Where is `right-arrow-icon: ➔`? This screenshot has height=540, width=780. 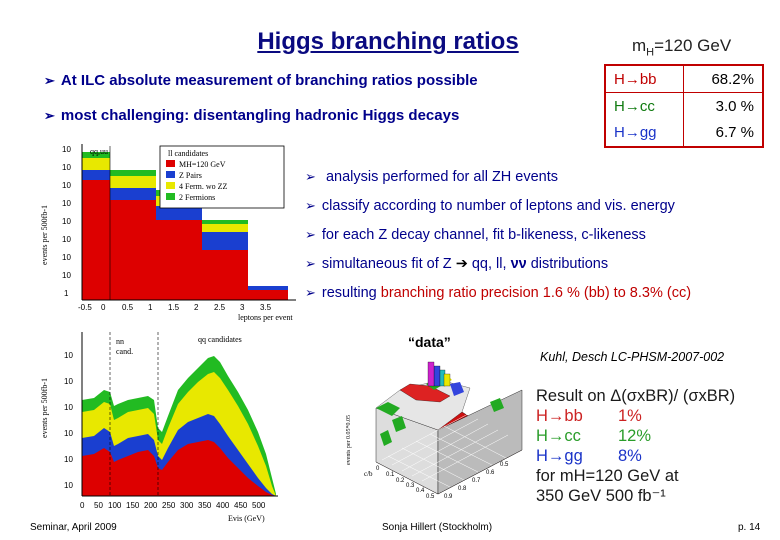
right-arrow-icon: ➔ is located at coordinates (461, 264).